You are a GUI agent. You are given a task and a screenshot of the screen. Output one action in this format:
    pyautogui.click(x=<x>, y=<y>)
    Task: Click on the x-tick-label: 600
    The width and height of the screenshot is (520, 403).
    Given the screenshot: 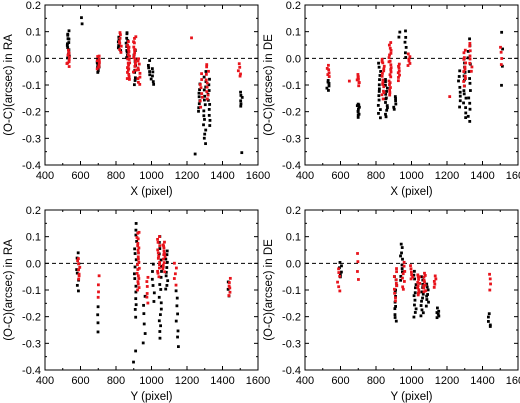 What is the action you would take?
    pyautogui.click(x=80, y=381)
    